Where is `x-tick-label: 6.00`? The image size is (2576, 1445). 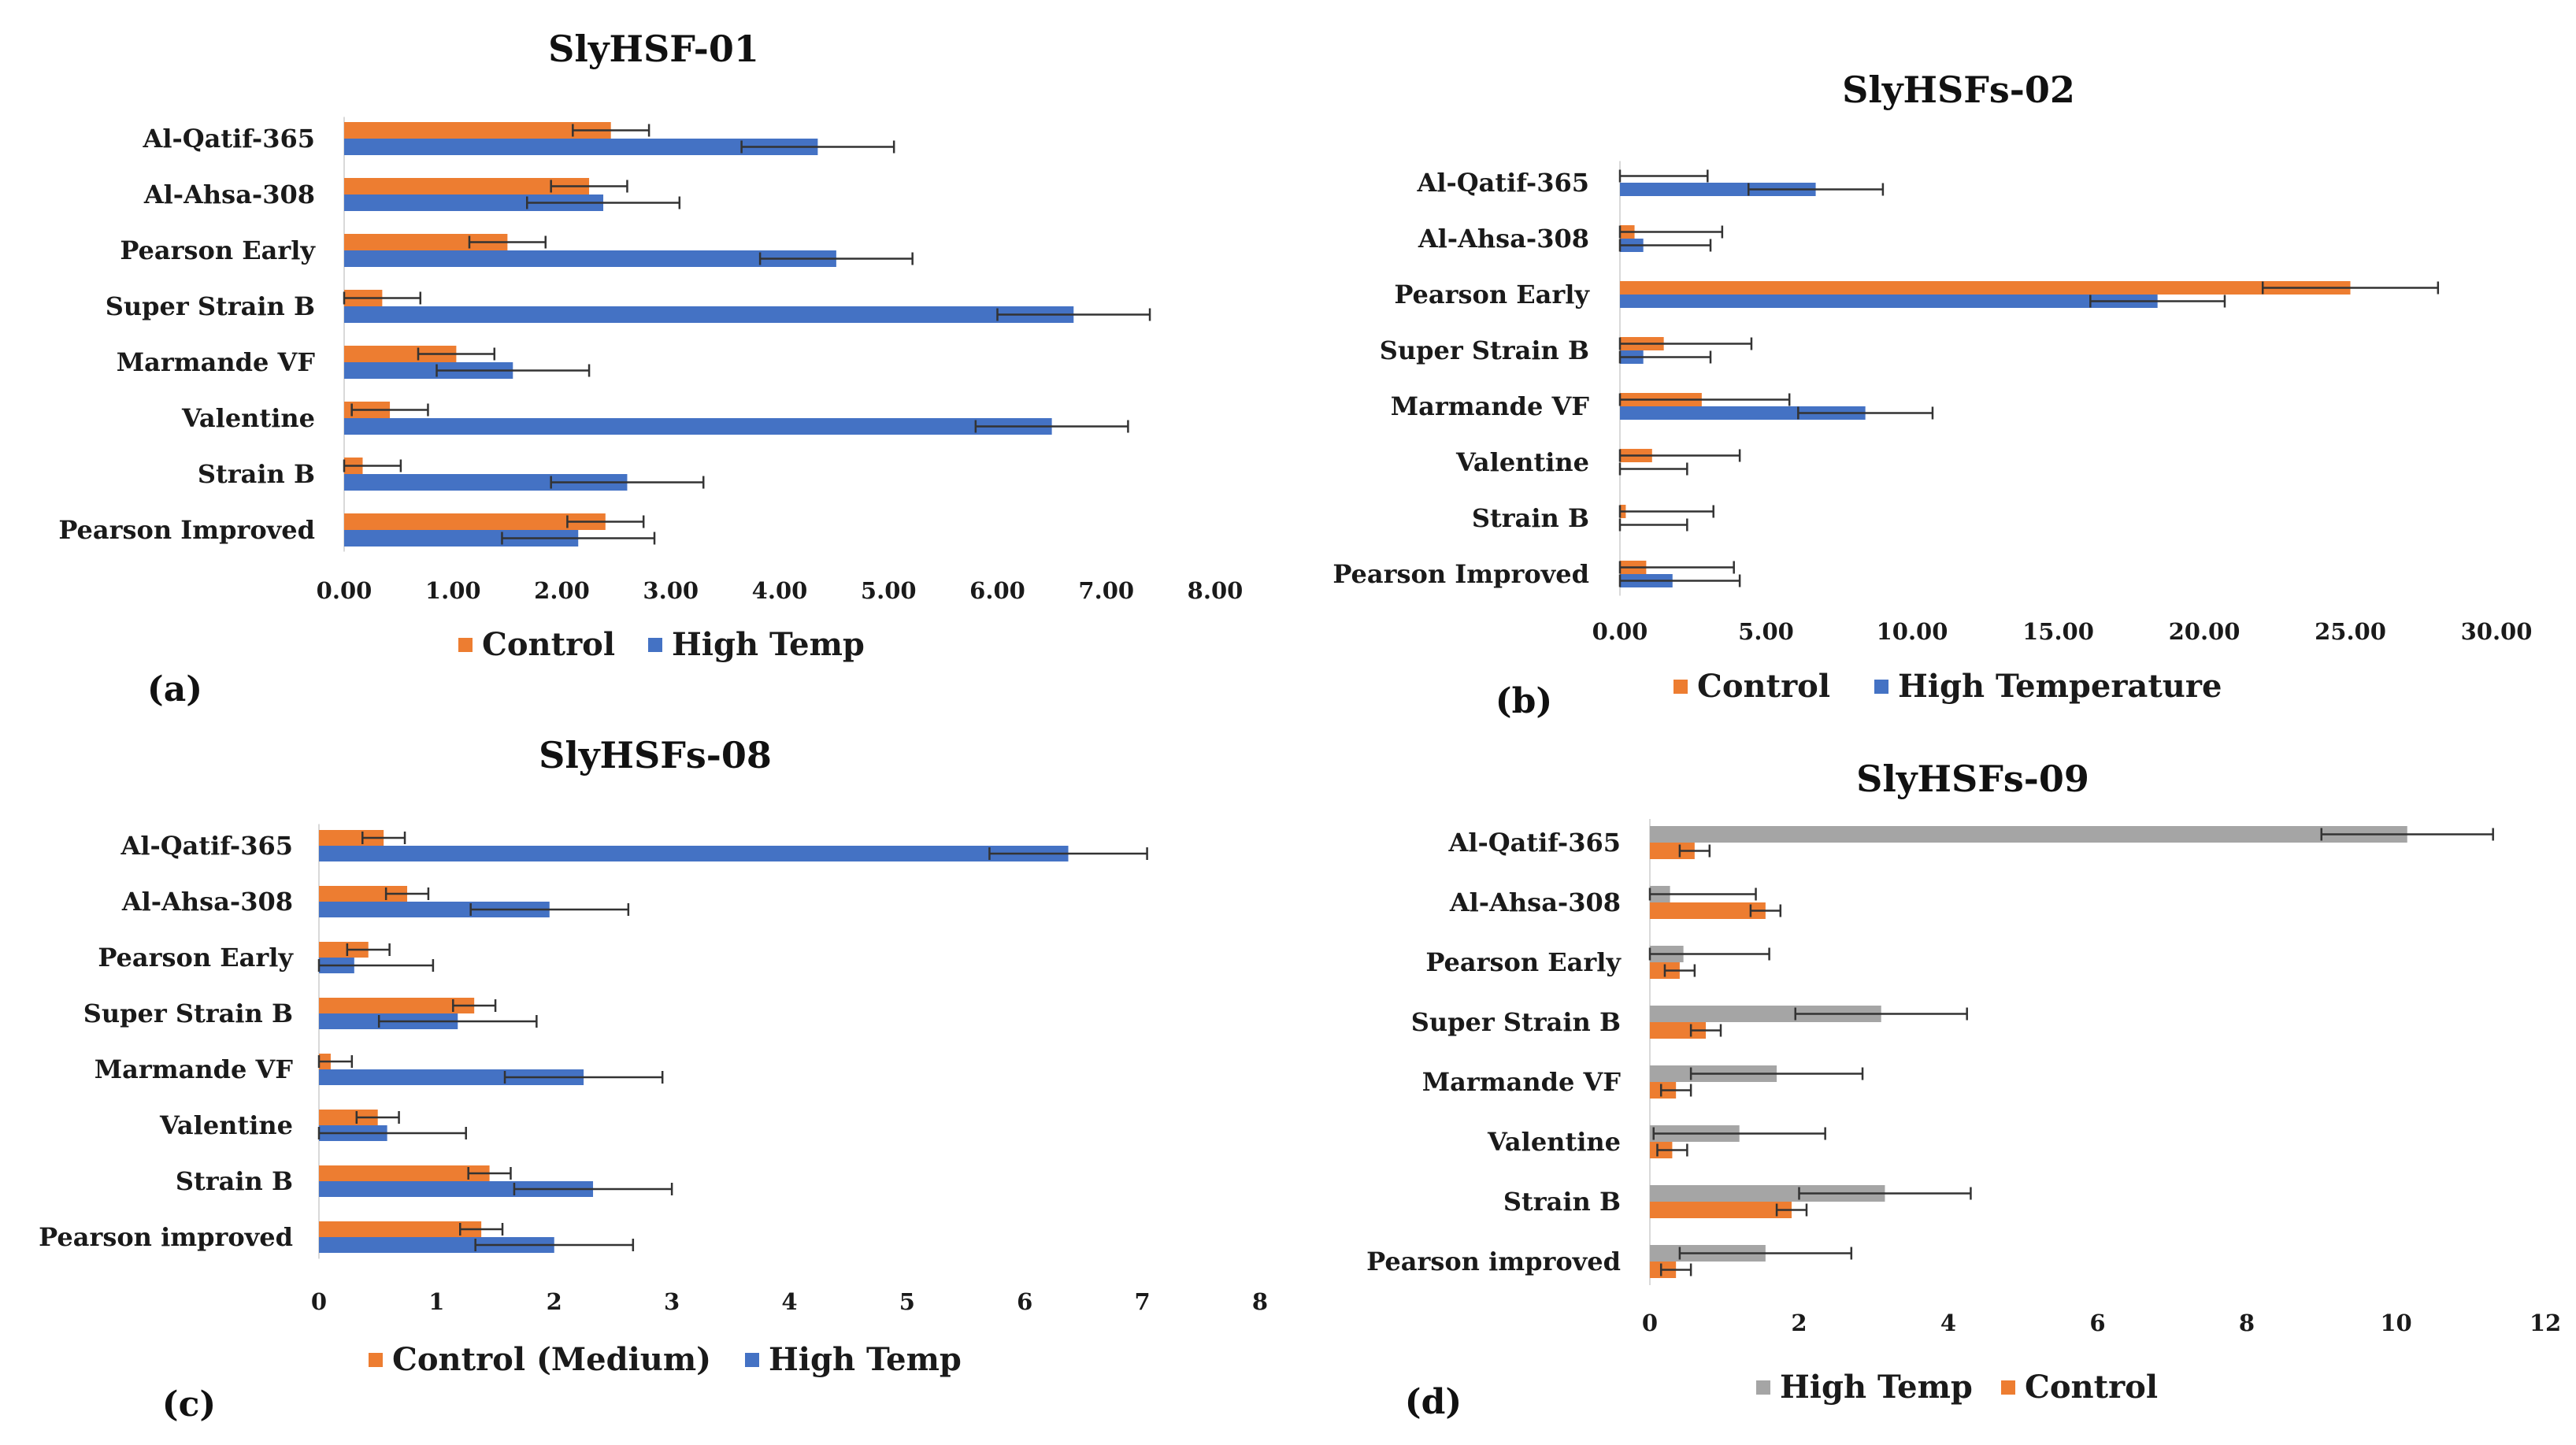
x-tick-label: 6.00 is located at coordinates (997, 590).